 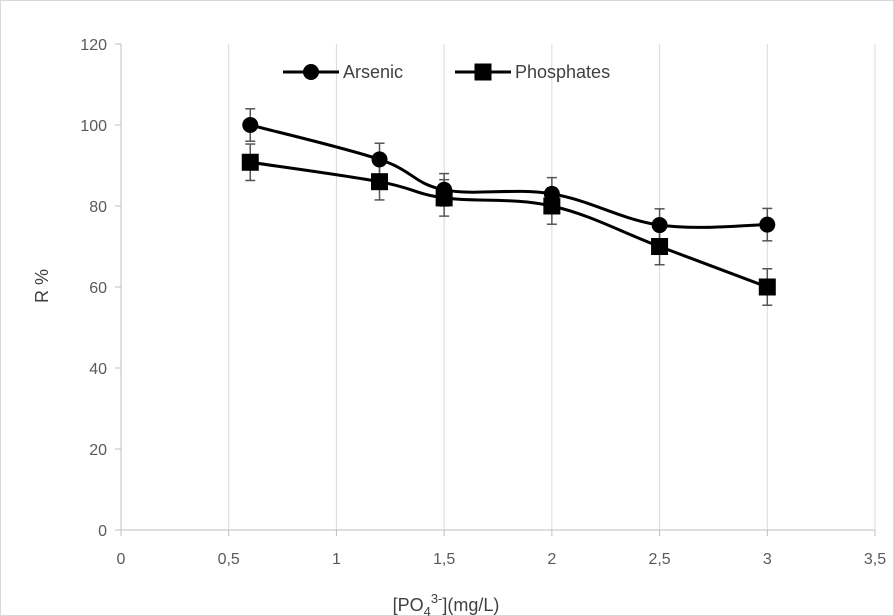 I want to click on y-tick-label: 20, so click(x=98, y=450).